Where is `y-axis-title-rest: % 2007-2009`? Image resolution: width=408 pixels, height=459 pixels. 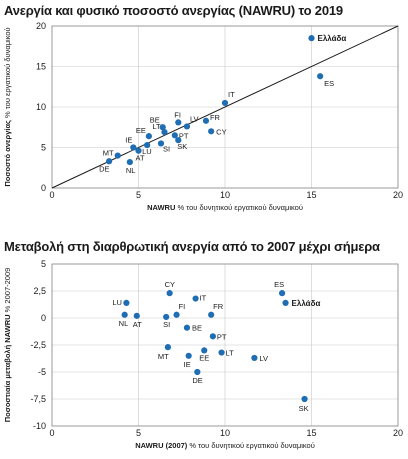
y-axis-title-rest: % 2007-2009 is located at coordinates (7, 291).